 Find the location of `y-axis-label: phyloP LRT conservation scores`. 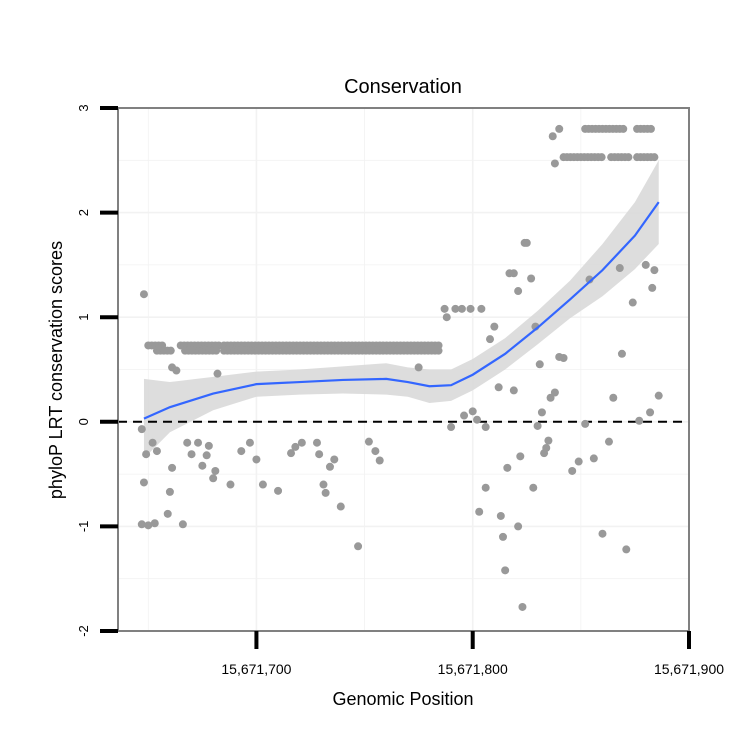

y-axis-label: phyloP LRT conservation scores is located at coordinates (56, 370).